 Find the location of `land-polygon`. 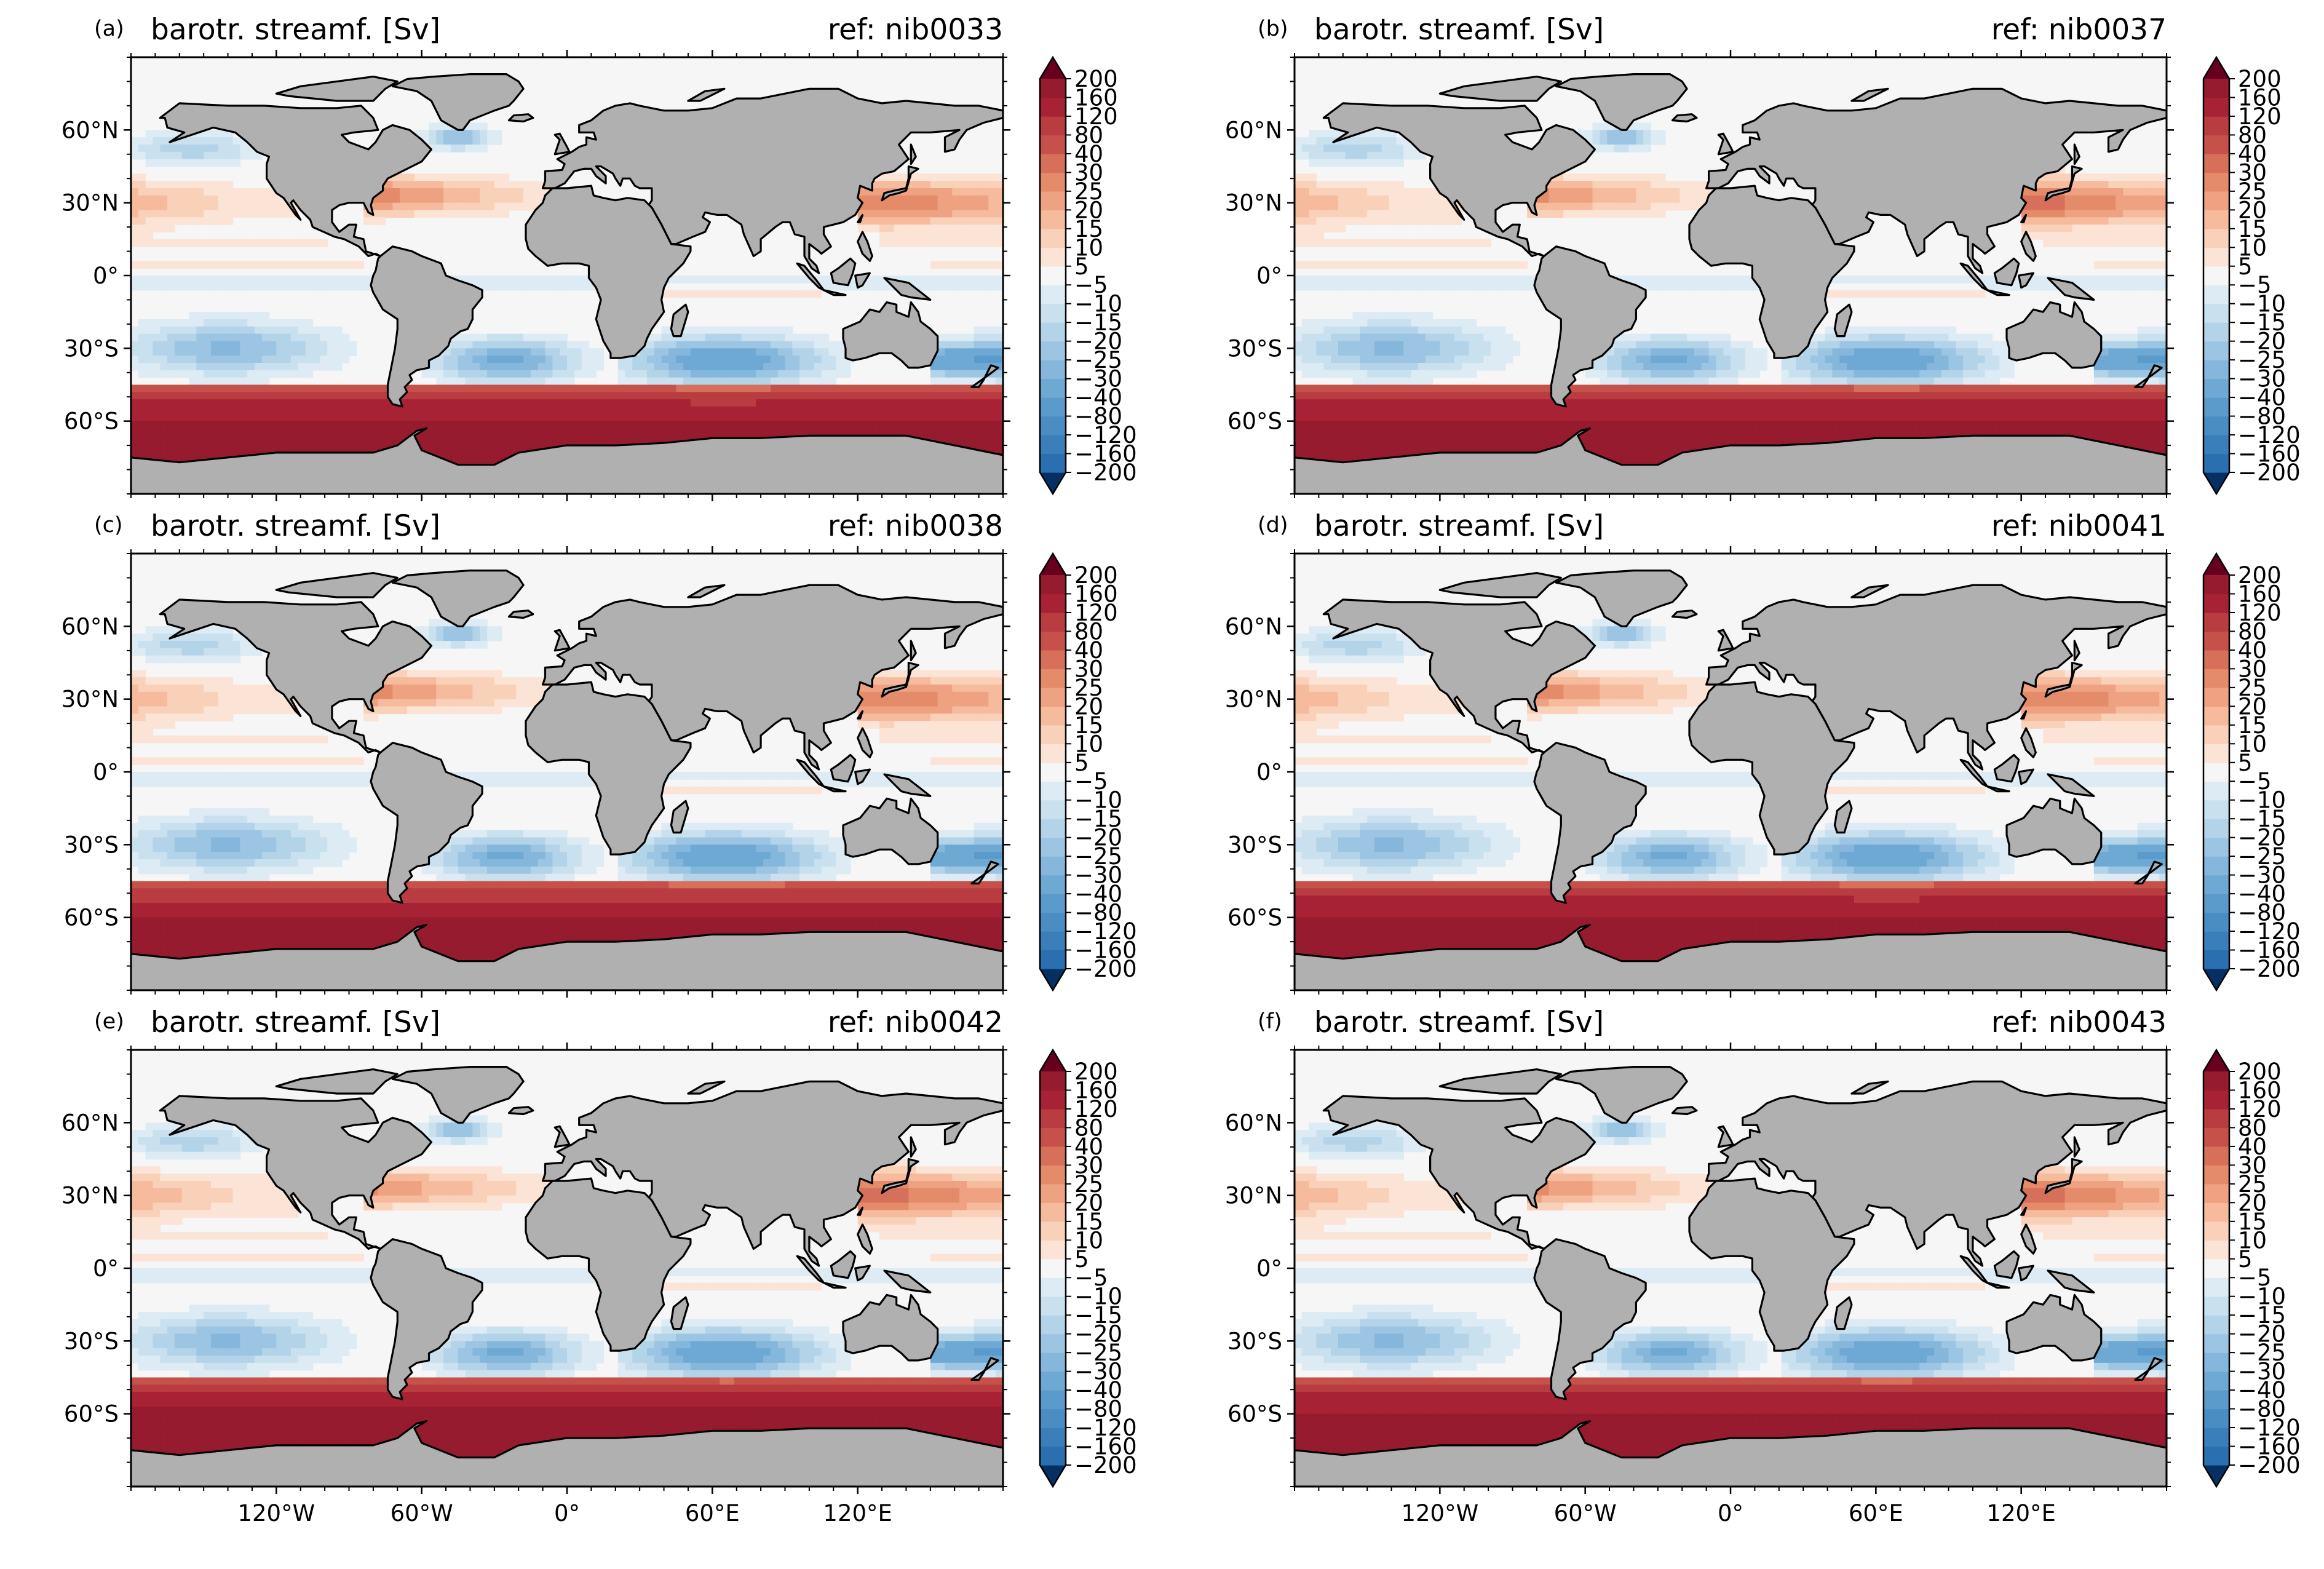

land-polygon is located at coordinates (427, 326).